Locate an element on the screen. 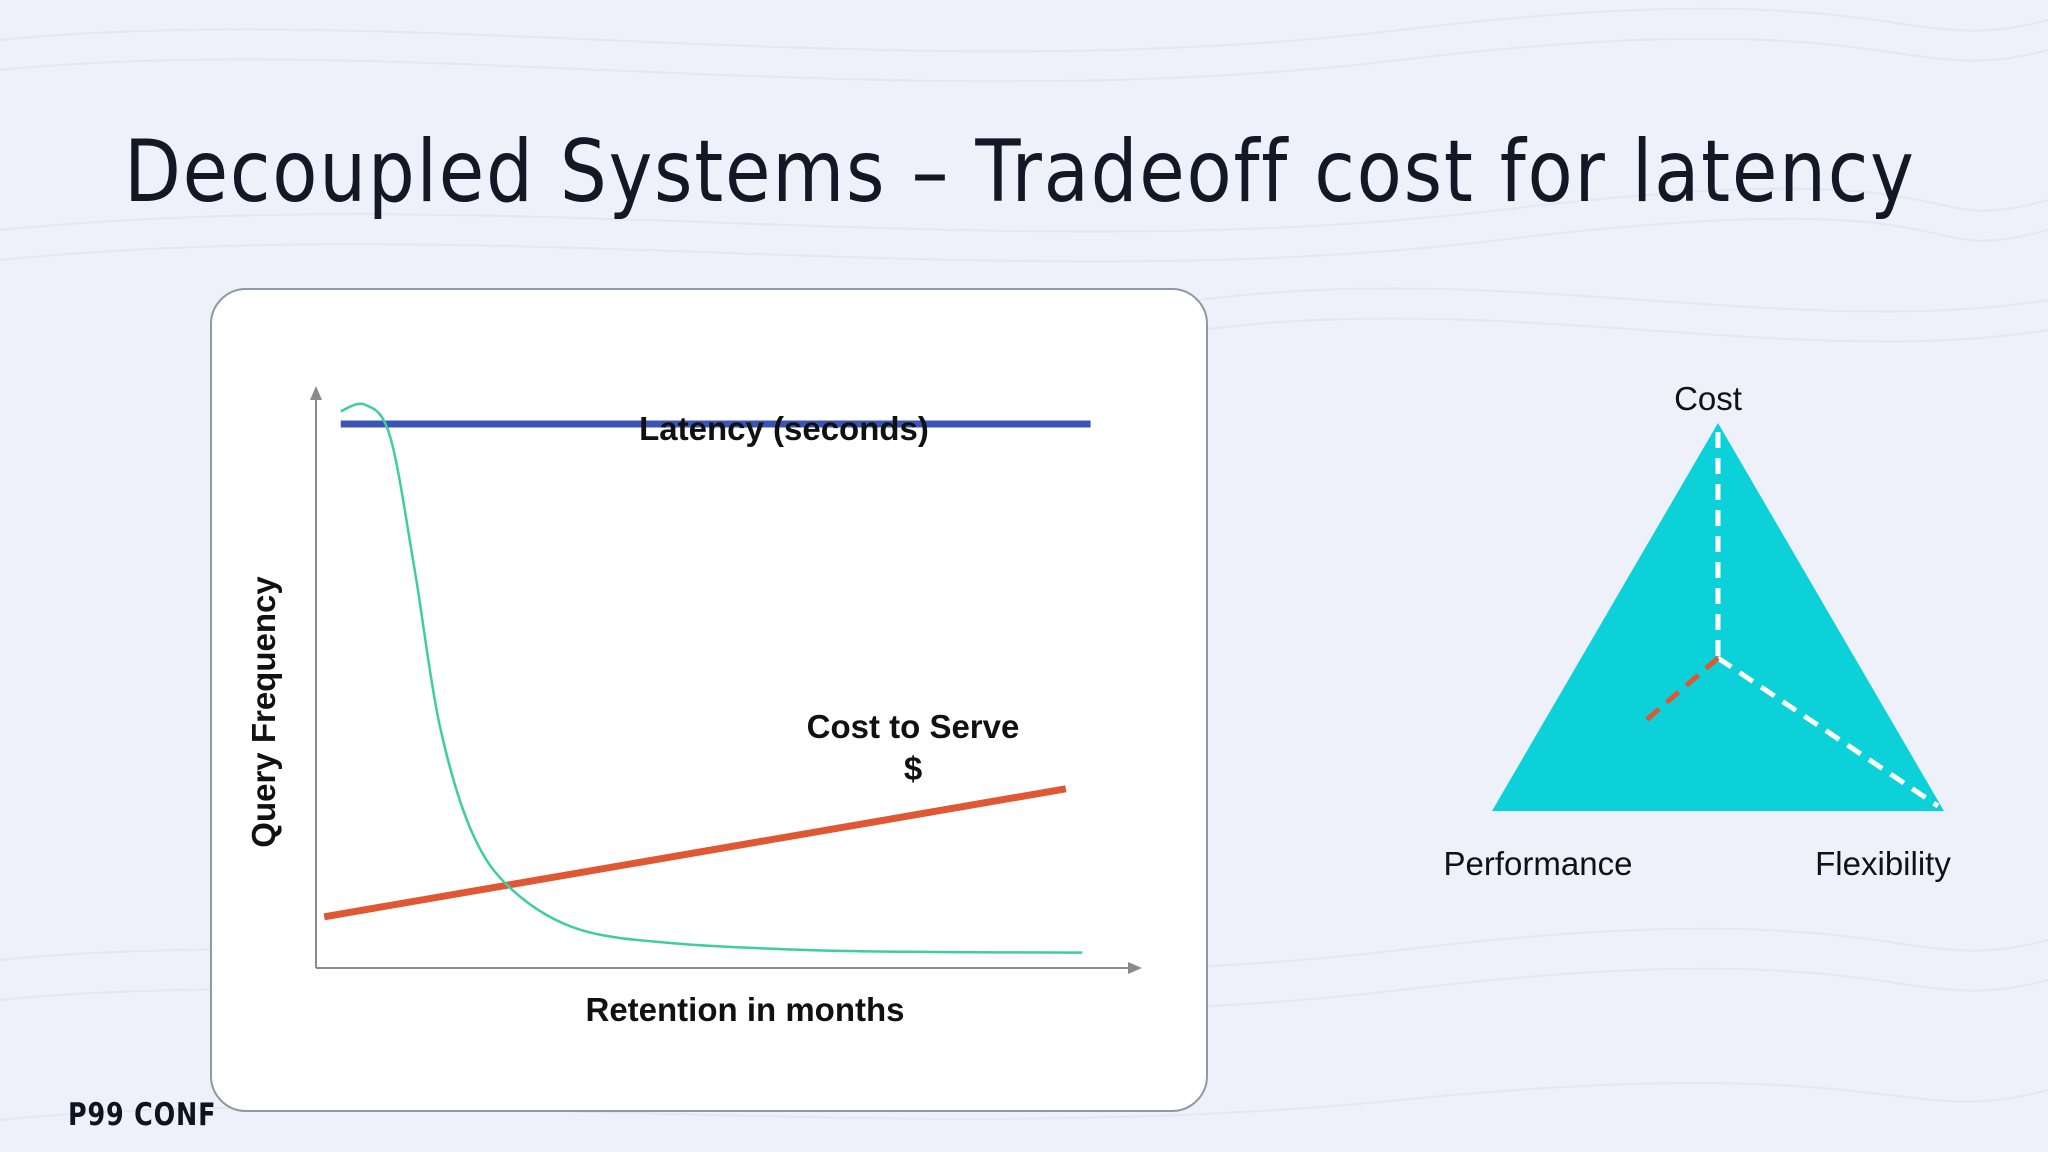  x-axis-label: Retention in months is located at coordinates (745, 1009).